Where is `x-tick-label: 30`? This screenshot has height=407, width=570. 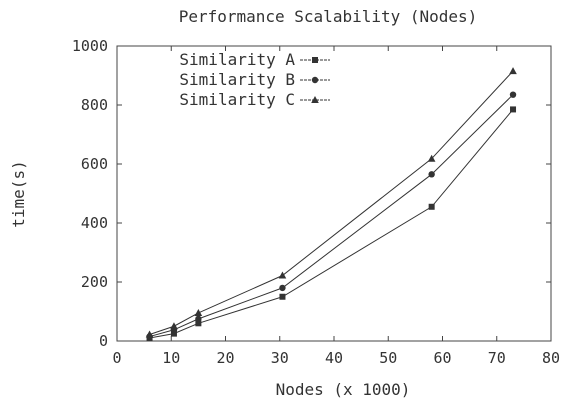
x-tick-label: 30 is located at coordinates (280, 358).